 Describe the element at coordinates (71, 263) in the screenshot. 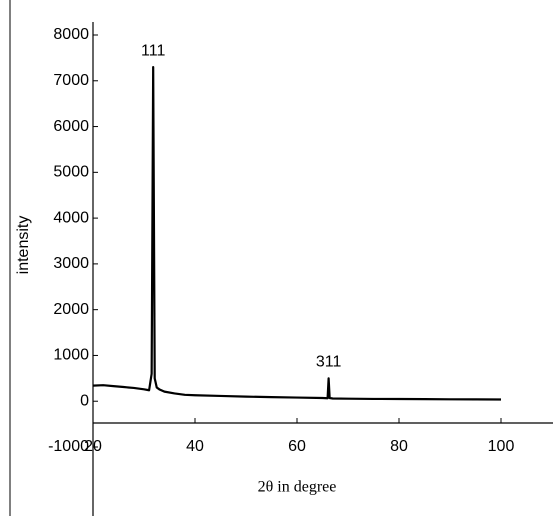

I see `y-tick-label: 3000` at that location.